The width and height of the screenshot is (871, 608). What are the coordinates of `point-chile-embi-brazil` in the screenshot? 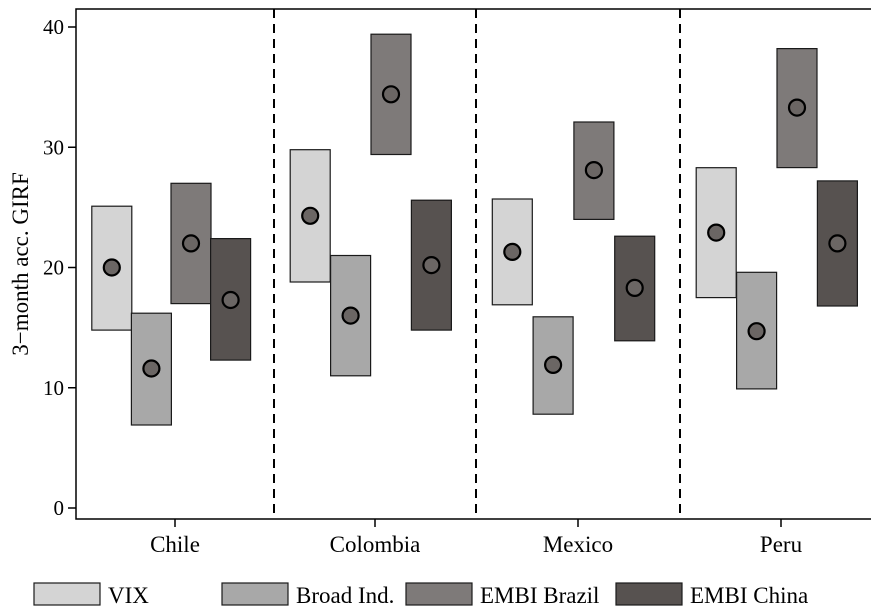 It's located at (191, 243).